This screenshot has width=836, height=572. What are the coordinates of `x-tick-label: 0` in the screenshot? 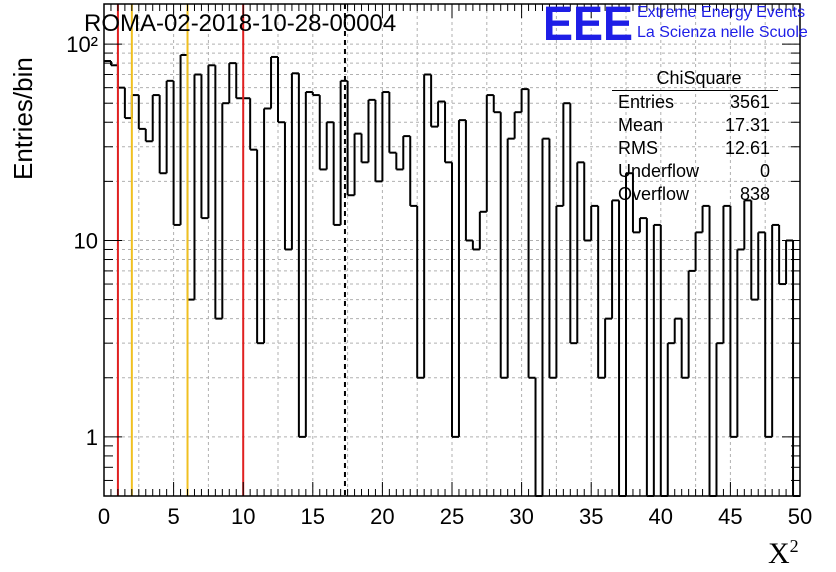 It's located at (104, 516).